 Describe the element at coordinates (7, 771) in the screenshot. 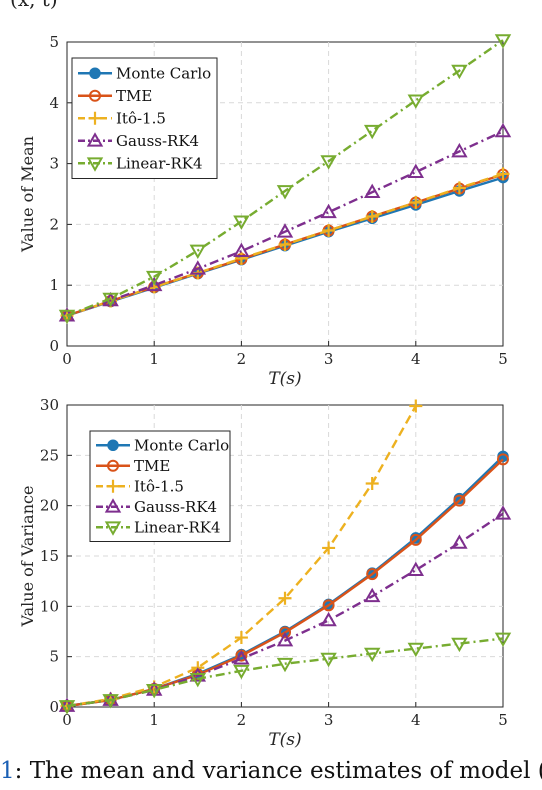

I see `figure-number: 1` at that location.